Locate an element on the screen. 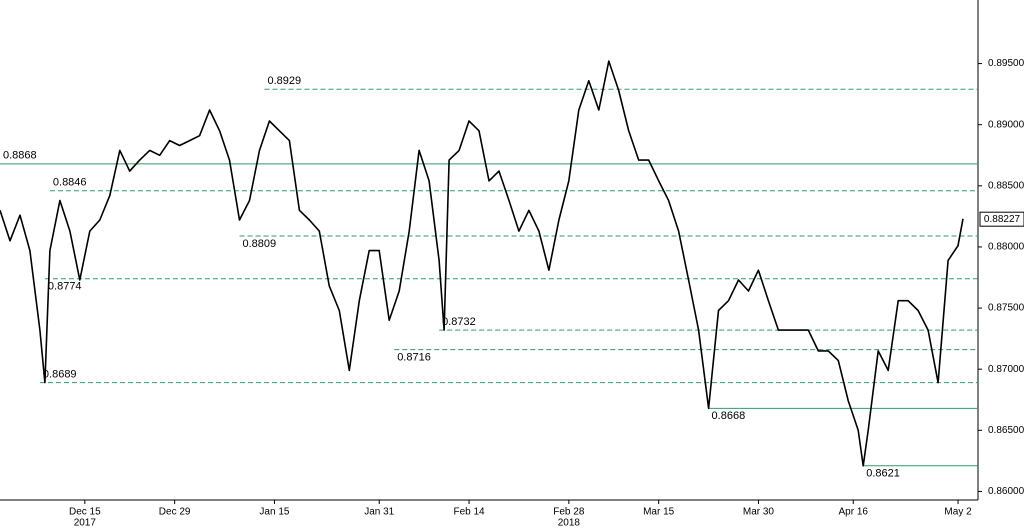 This screenshot has height=528, width=1024. y-tick-label: 0.89000 is located at coordinates (1006, 124).